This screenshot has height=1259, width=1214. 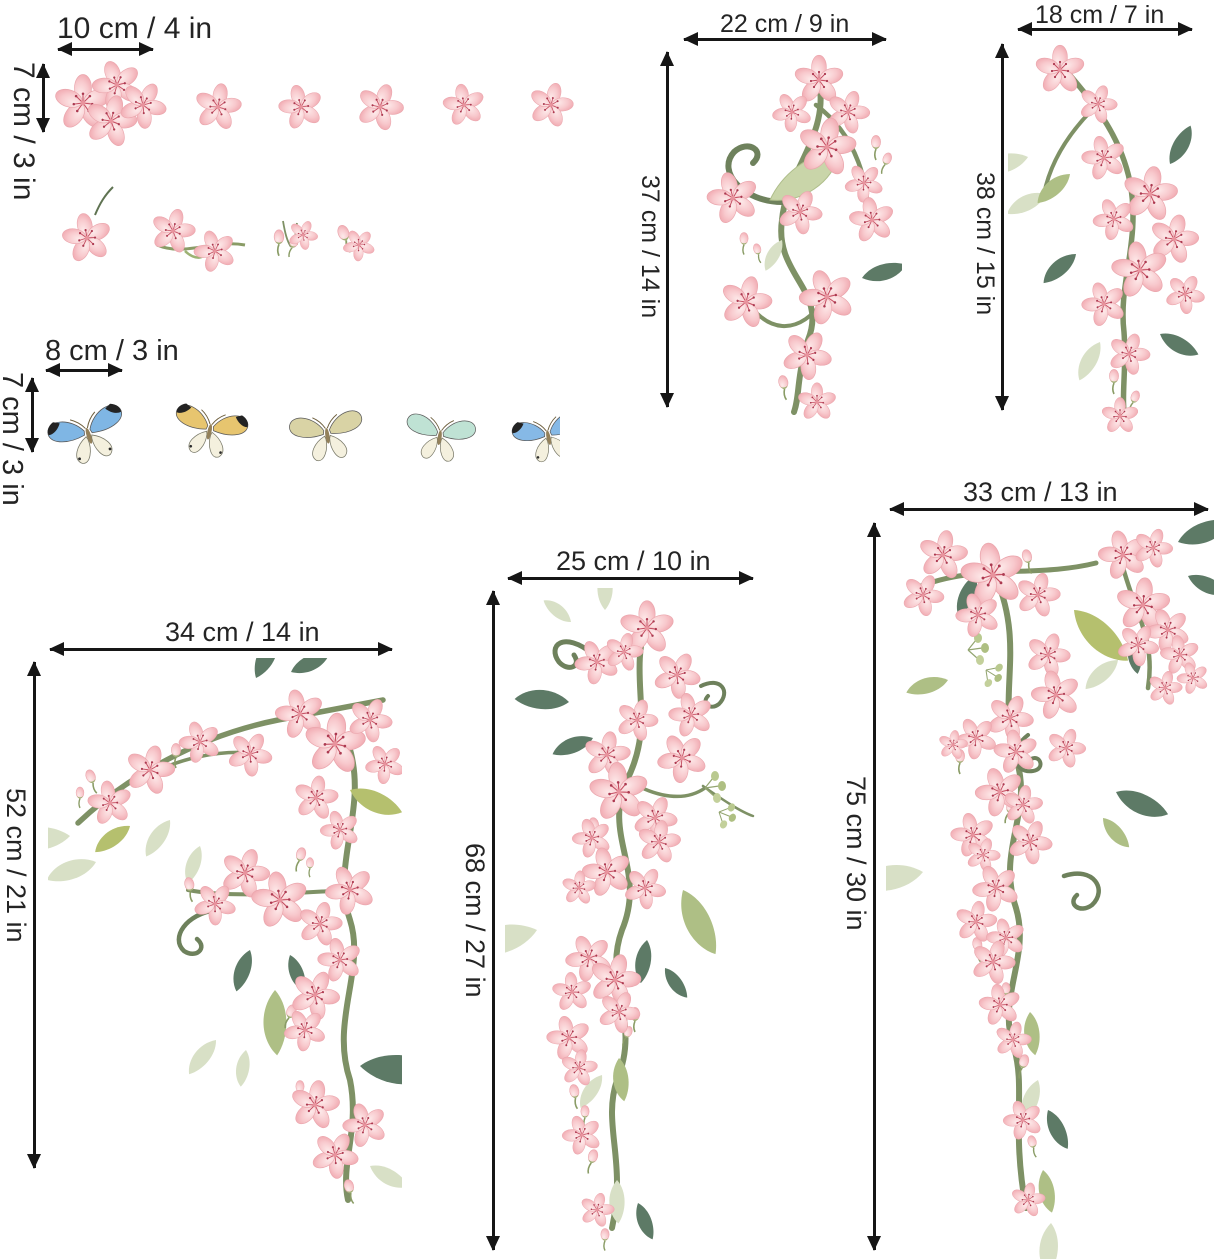 I want to click on butterfly-cream, so click(x=327, y=437).